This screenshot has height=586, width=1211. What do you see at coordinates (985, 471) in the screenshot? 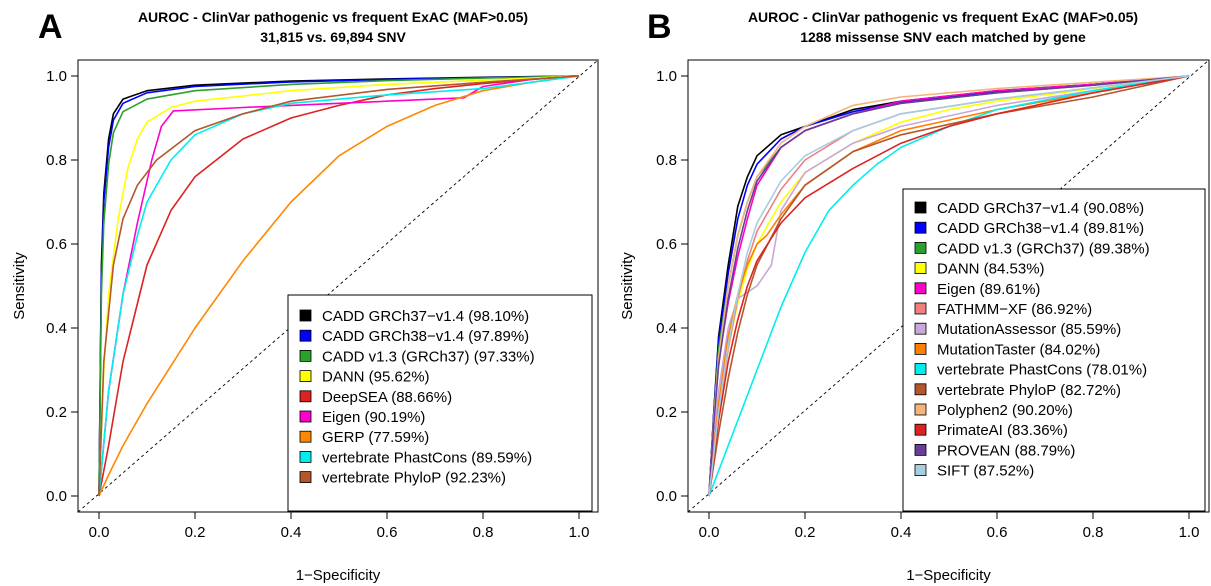
I see `legend-entry-label: SIFT (87.52%)` at bounding box center [985, 471].